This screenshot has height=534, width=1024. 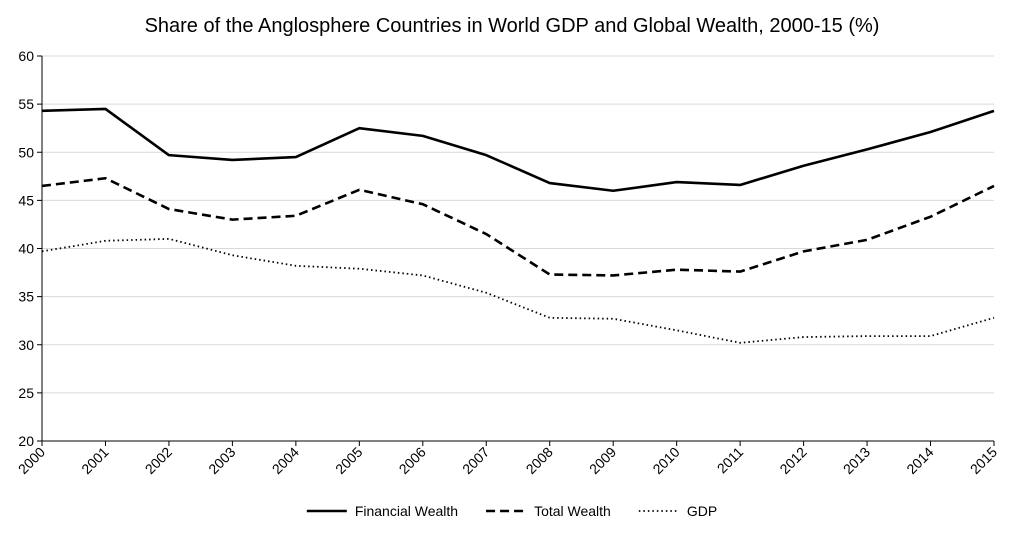 I want to click on x-tick-label: 2007, so click(x=475, y=460).